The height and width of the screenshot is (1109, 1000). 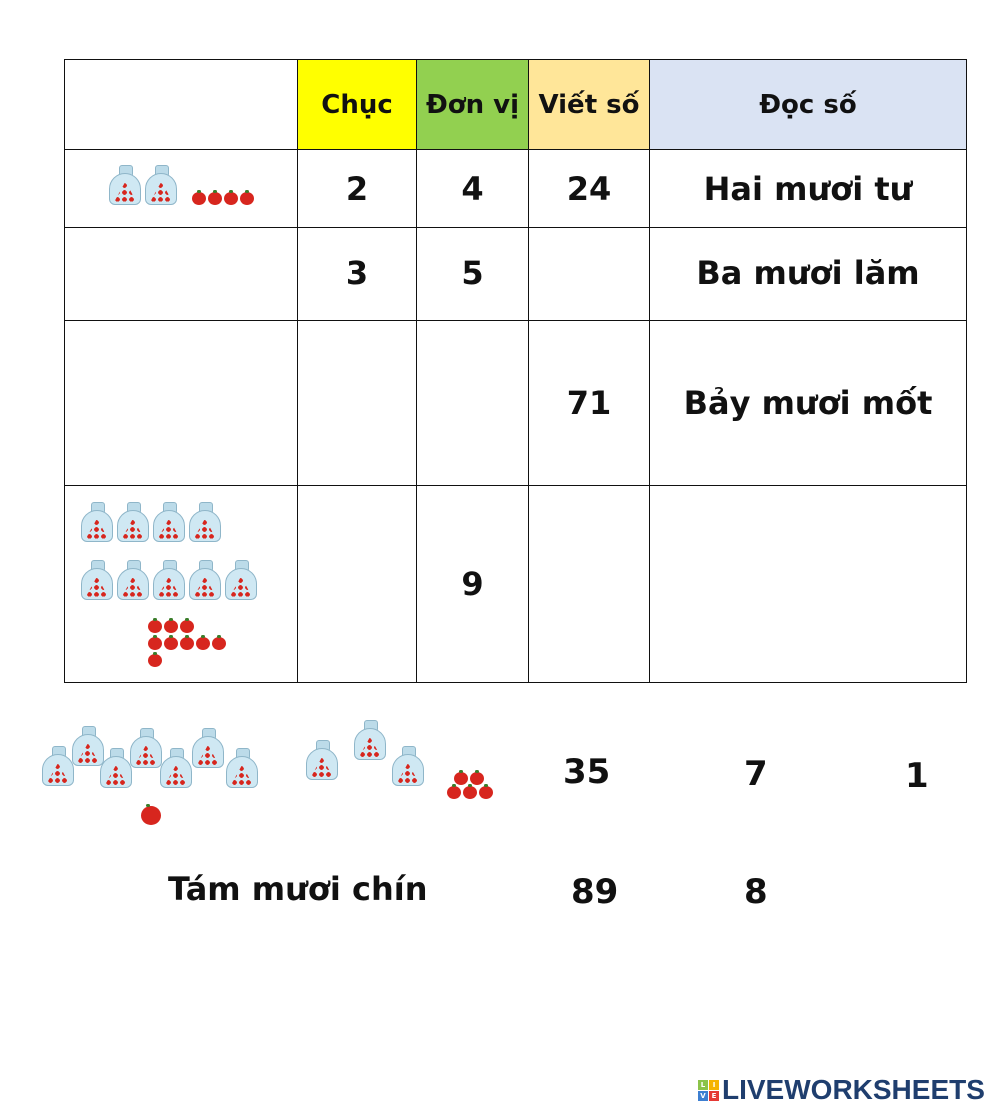 I want to click on drag-value-35: 35, so click(x=587, y=772).